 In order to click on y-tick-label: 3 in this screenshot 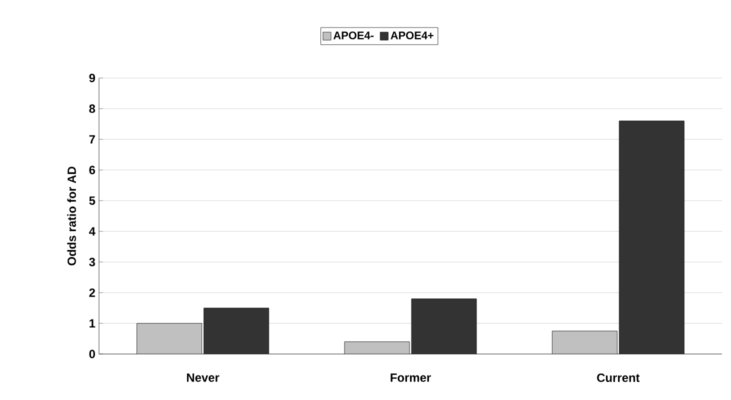, I will do `click(92, 262)`.